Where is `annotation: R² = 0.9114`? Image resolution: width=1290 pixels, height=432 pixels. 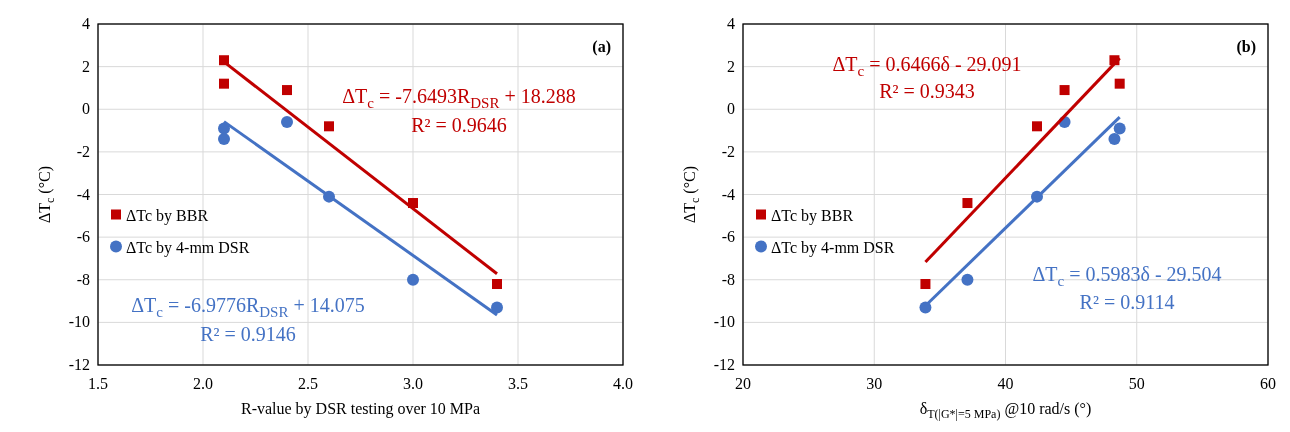
annotation: R² = 0.9114 is located at coordinates (1127, 302).